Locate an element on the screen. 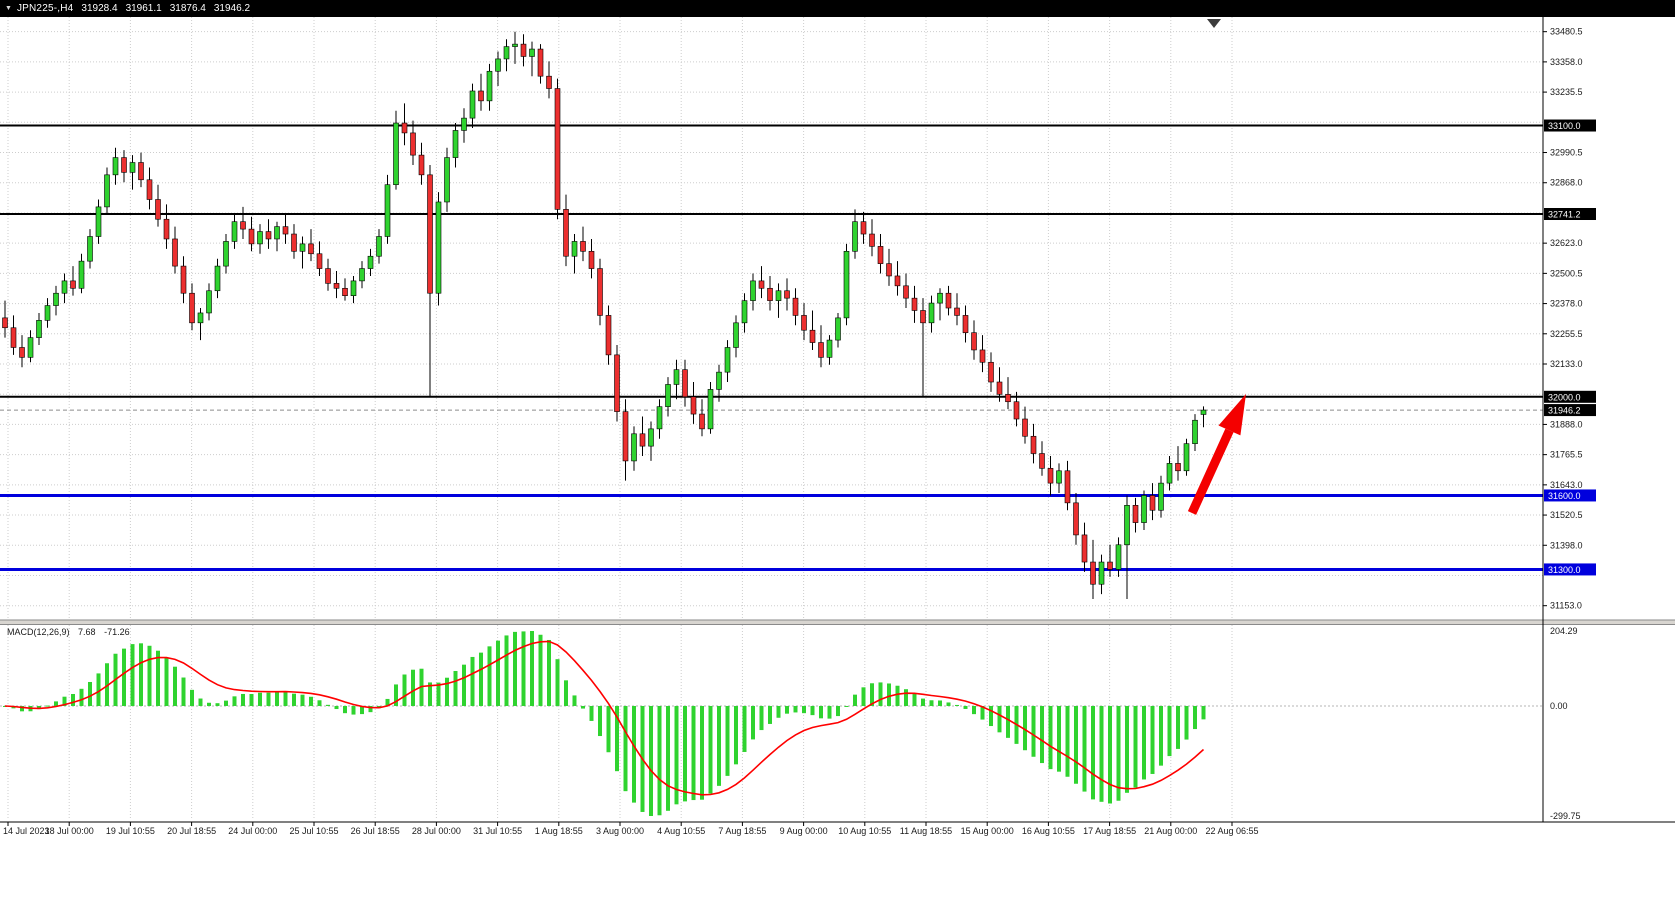 This screenshot has height=900, width=1675. svg-text: 24 Jul 00:00 is located at coordinates (252, 831).